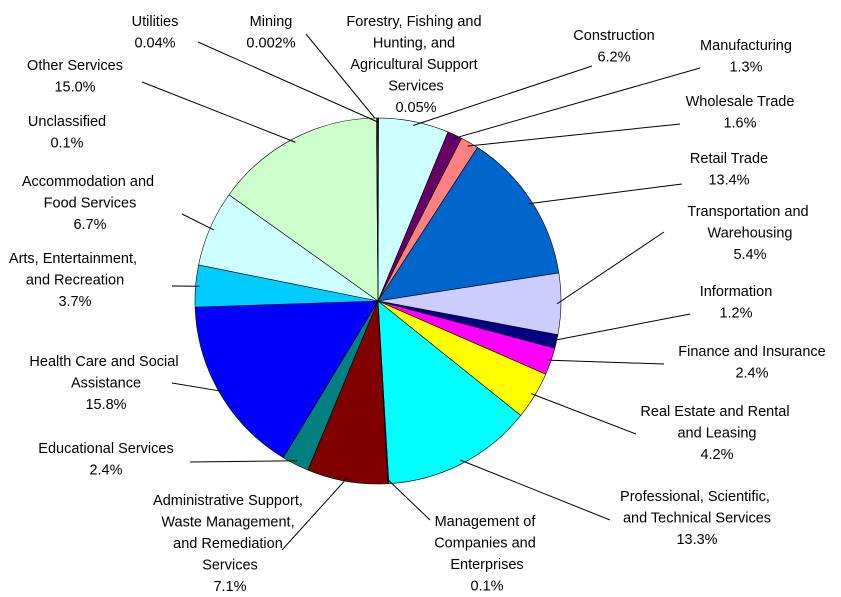 Image resolution: width=841 pixels, height=597 pixels. I want to click on label-line: Information, so click(736, 292).